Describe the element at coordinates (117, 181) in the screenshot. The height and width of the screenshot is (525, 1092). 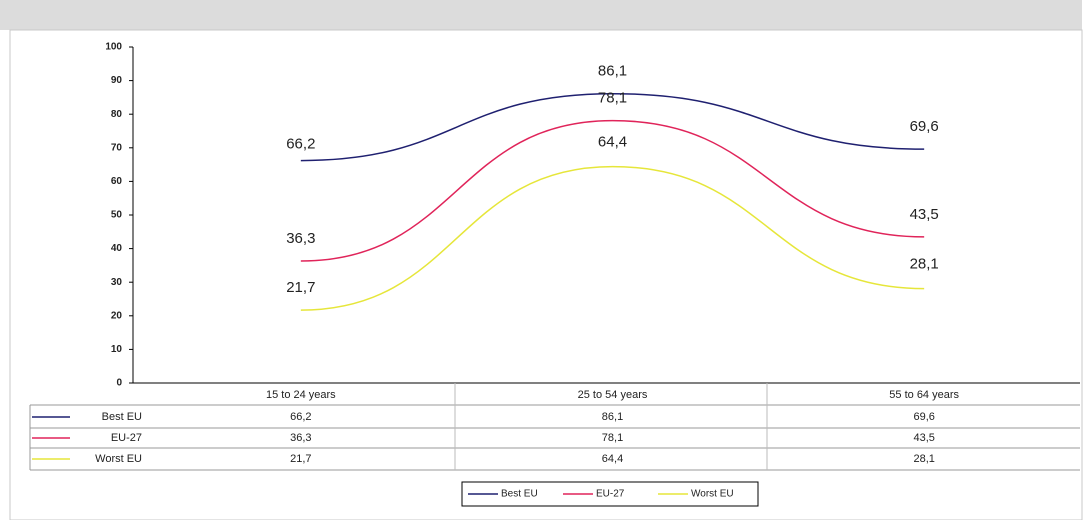
I see `y-tick-label: 60` at that location.